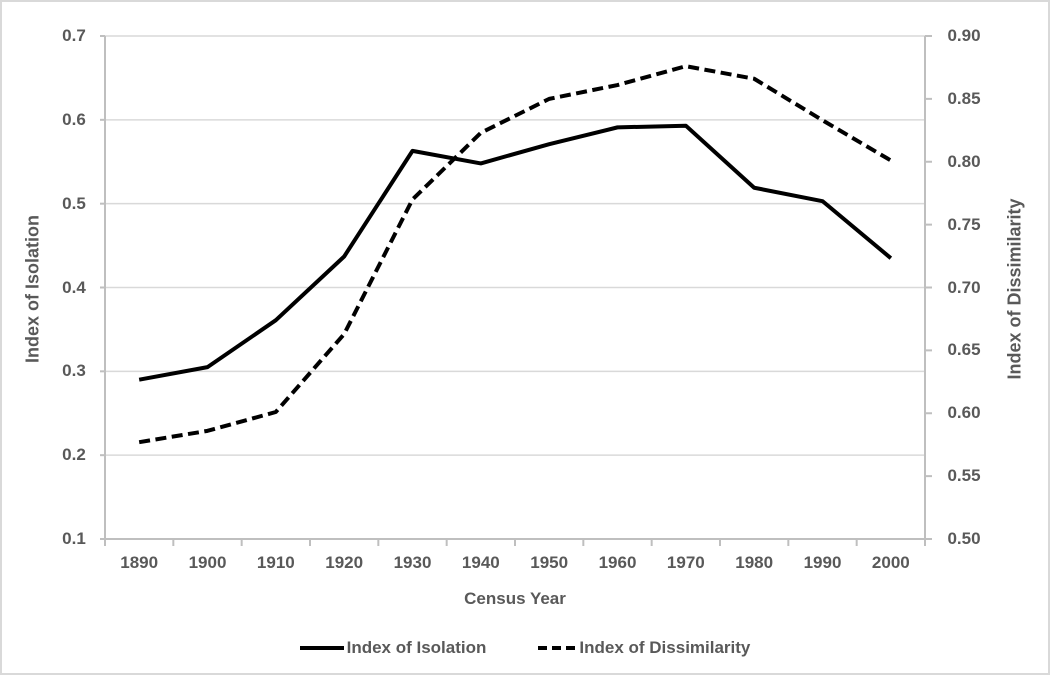 Image resolution: width=1050 pixels, height=675 pixels. Describe the element at coordinates (665, 647) in the screenshot. I see `legend-label: Index of Dissimilarity` at that location.